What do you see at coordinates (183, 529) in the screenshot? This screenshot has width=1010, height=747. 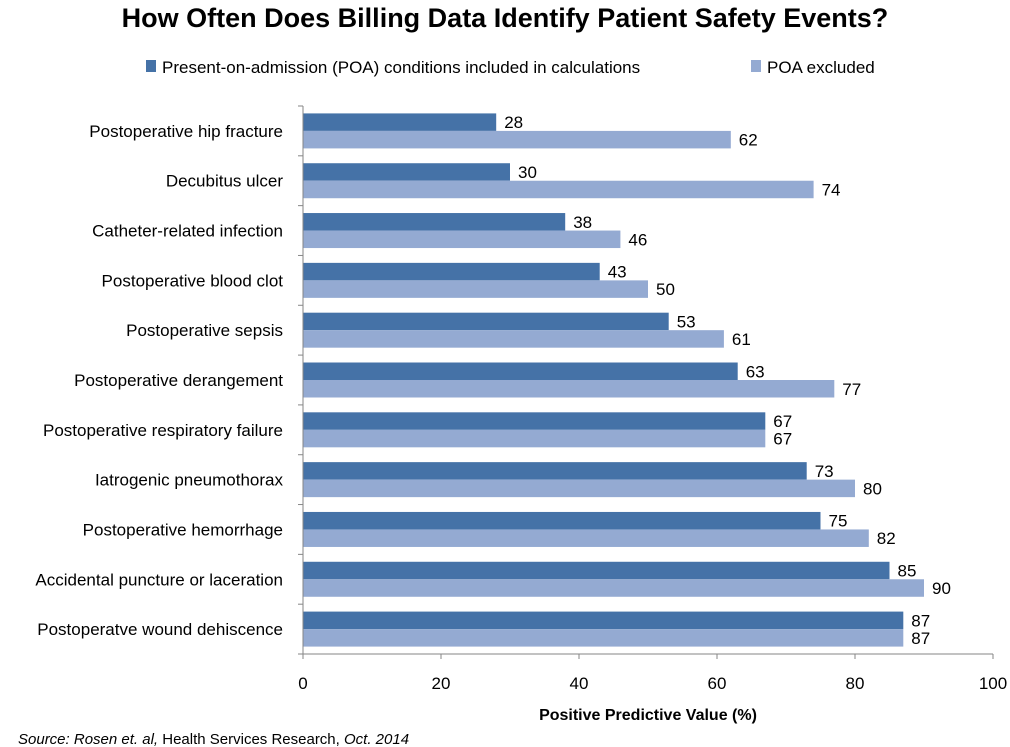 I see `category-label: Postoperative hemorrhage` at bounding box center [183, 529].